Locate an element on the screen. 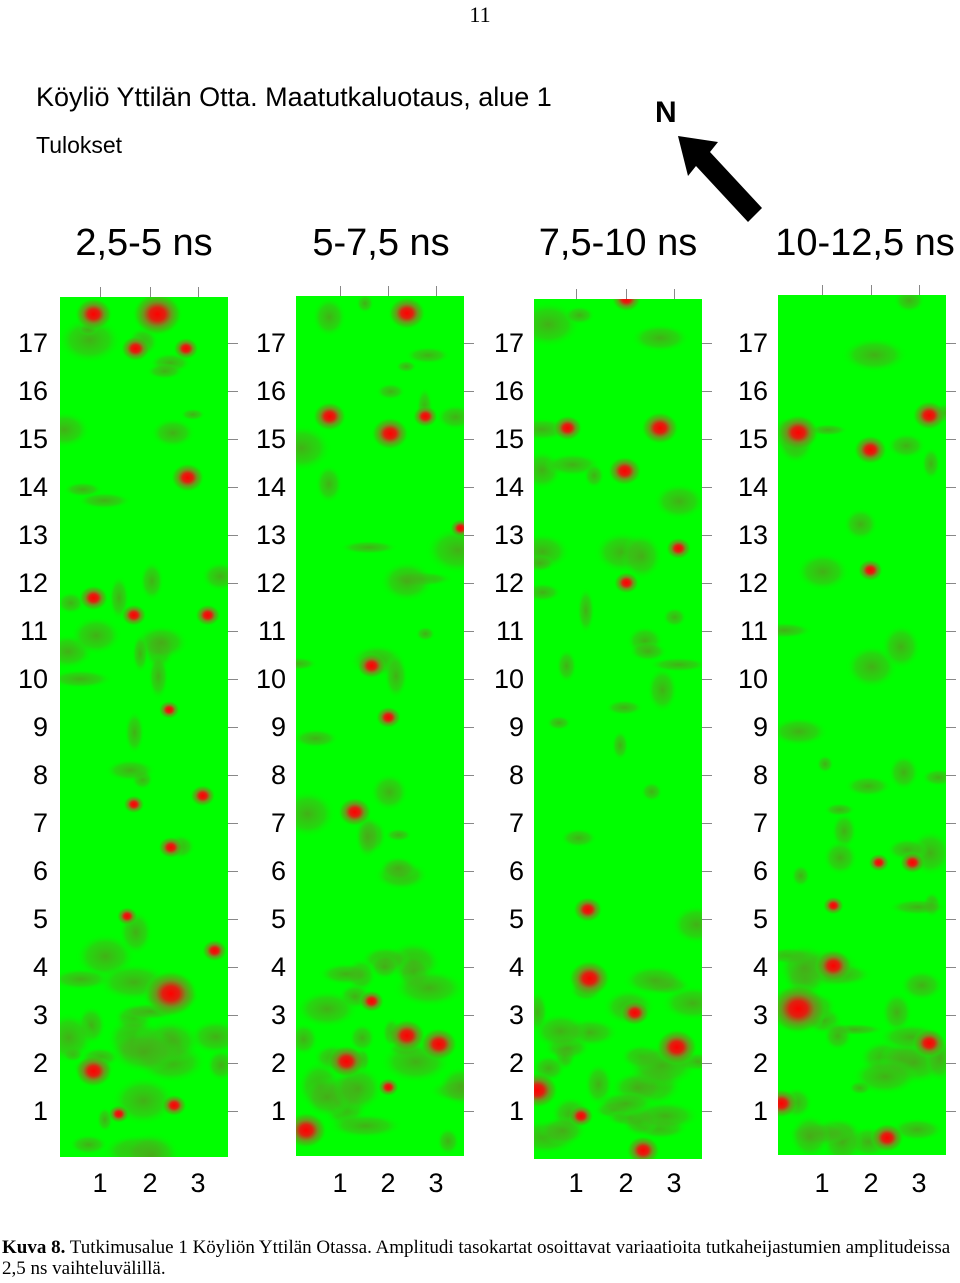  y-tick-label: 11 is located at coordinates (509, 631).